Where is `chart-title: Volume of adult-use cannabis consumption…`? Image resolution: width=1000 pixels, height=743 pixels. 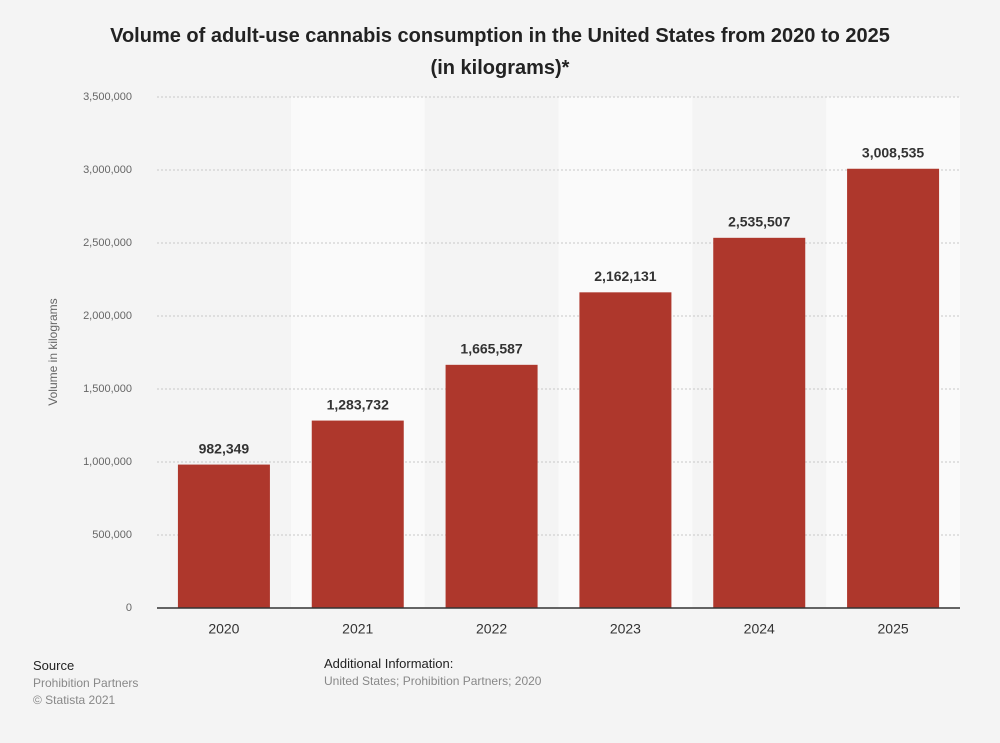
chart-title: Volume of adult-use cannabis consumption… is located at coordinates (500, 52).